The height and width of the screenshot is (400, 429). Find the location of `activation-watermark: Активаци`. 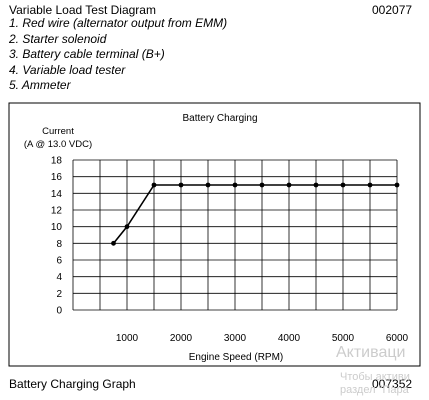

activation-watermark: Активаци is located at coordinates (371, 352).